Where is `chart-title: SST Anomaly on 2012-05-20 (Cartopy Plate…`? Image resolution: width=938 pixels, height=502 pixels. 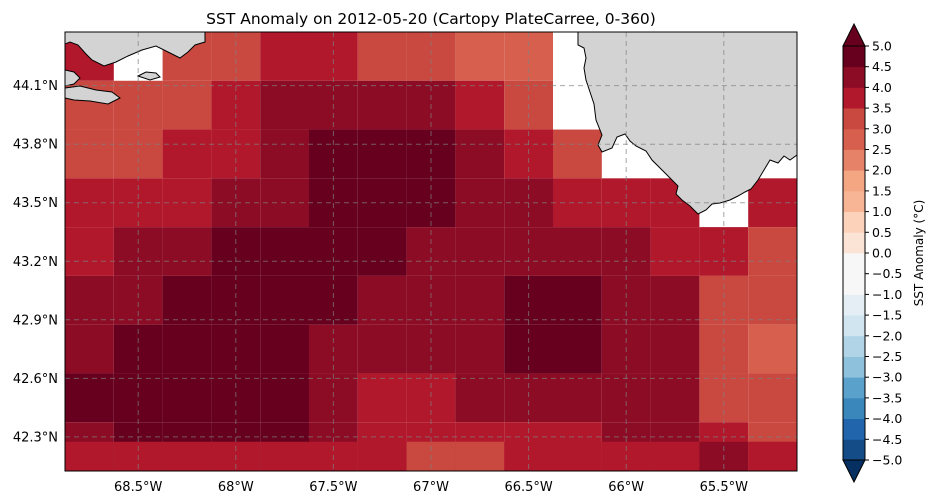
chart-title: SST Anomaly on 2012-05-20 (Cartopy Plate… is located at coordinates (431, 19).